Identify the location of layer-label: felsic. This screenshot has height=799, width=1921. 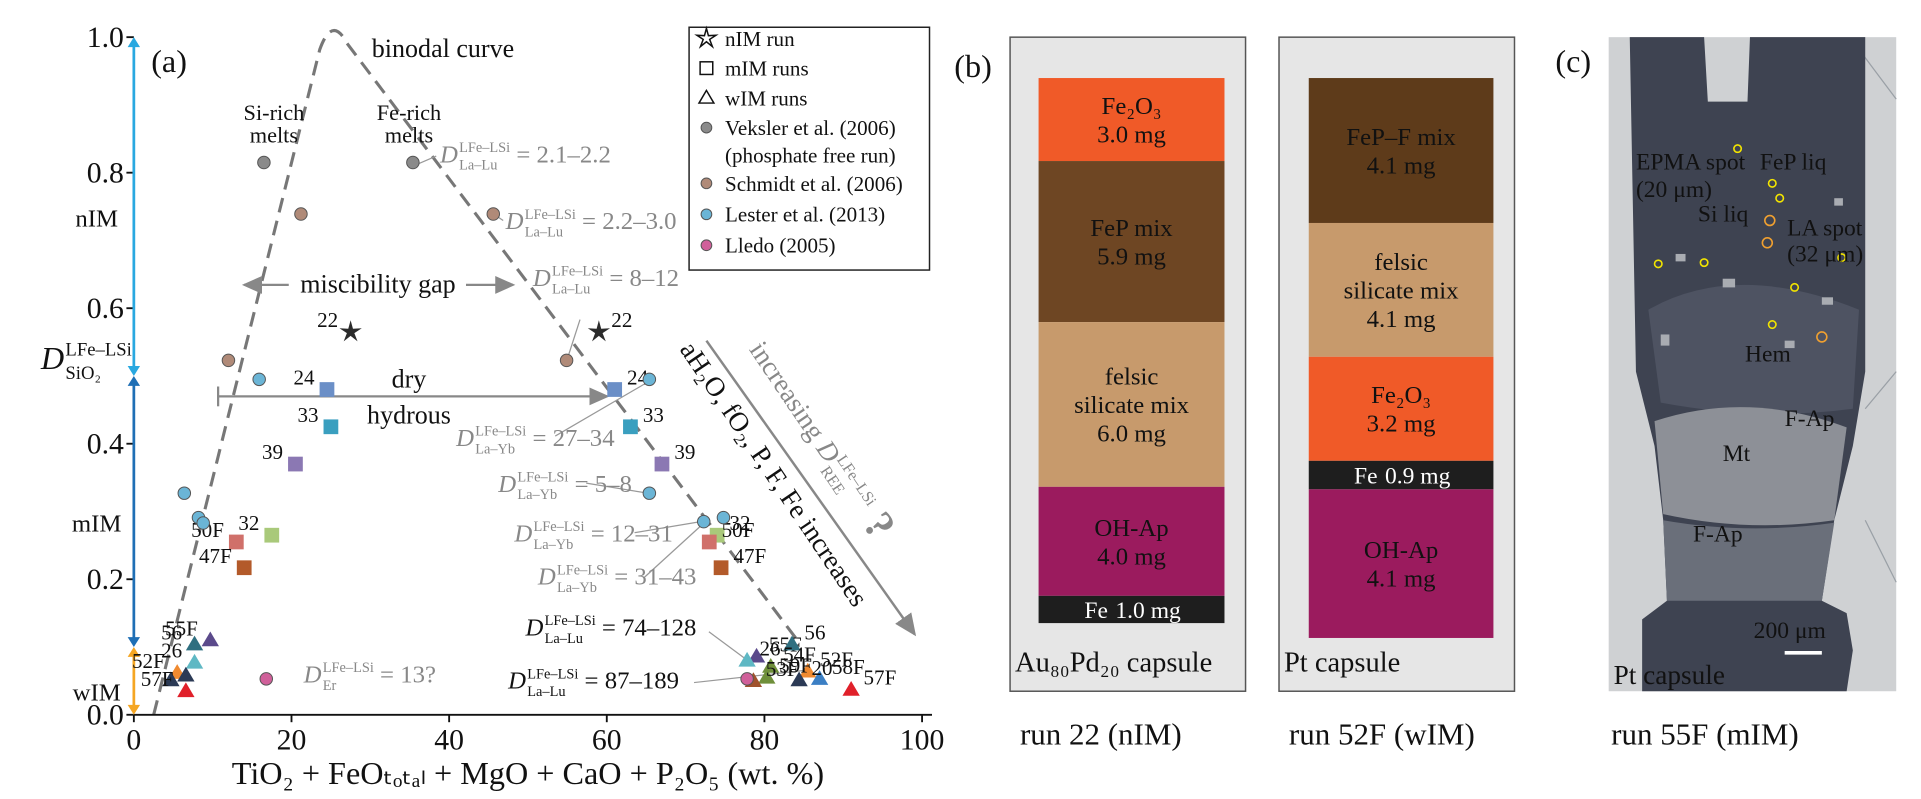
(1132, 377).